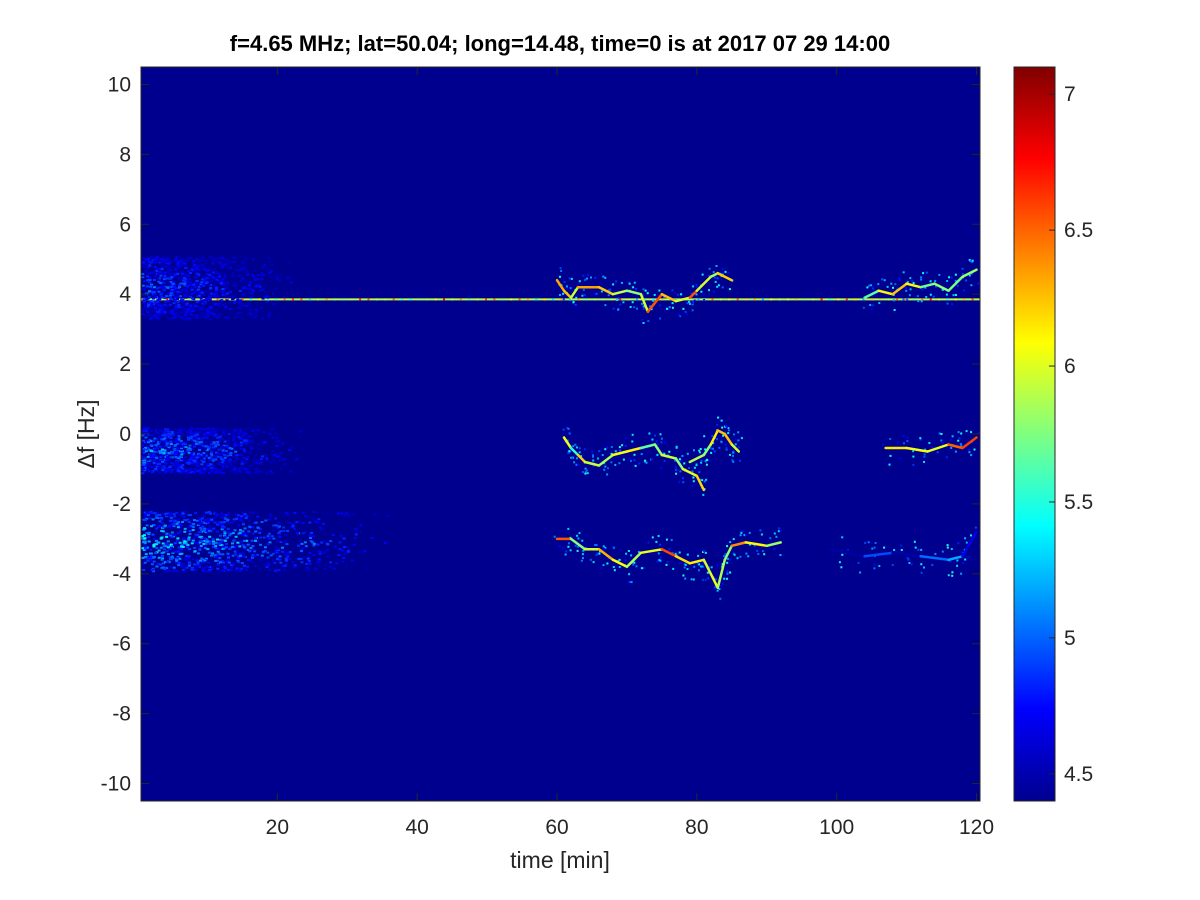 The image size is (1200, 900). What do you see at coordinates (125, 224) in the screenshot?
I see `y-tick-label: 6` at bounding box center [125, 224].